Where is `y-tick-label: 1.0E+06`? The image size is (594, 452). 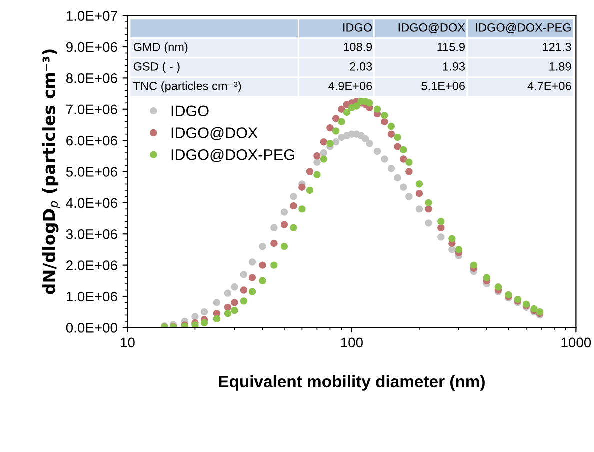
y-tick-label: 1.0E+06 is located at coordinates (92, 297).